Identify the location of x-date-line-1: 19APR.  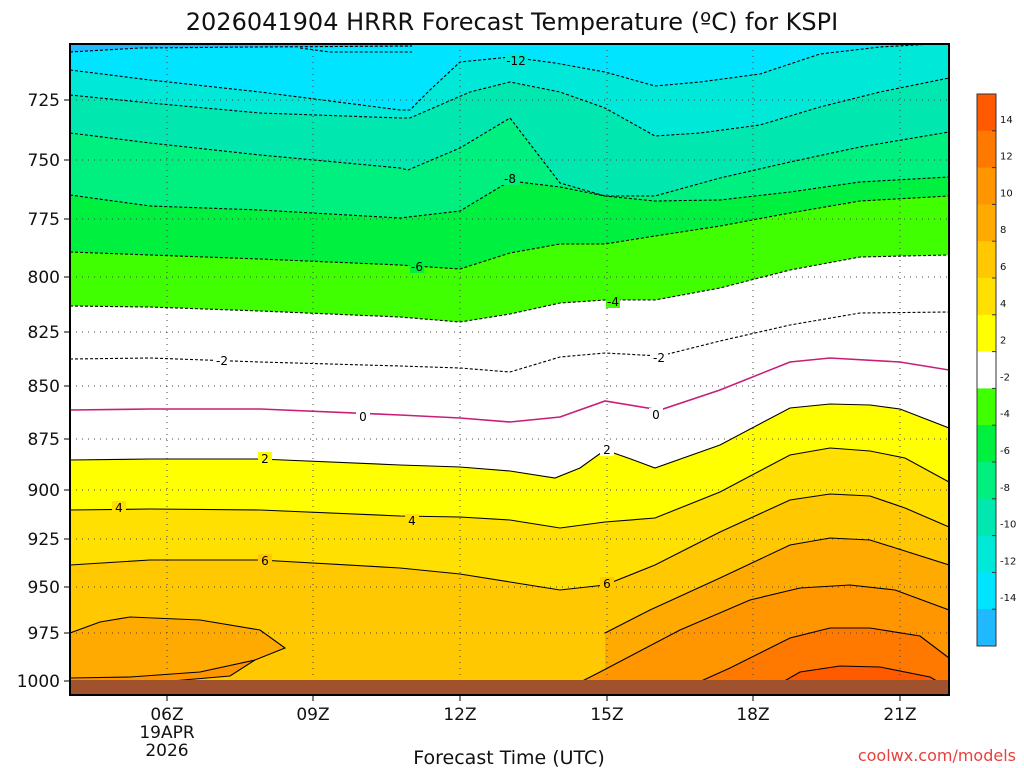
(167, 733).